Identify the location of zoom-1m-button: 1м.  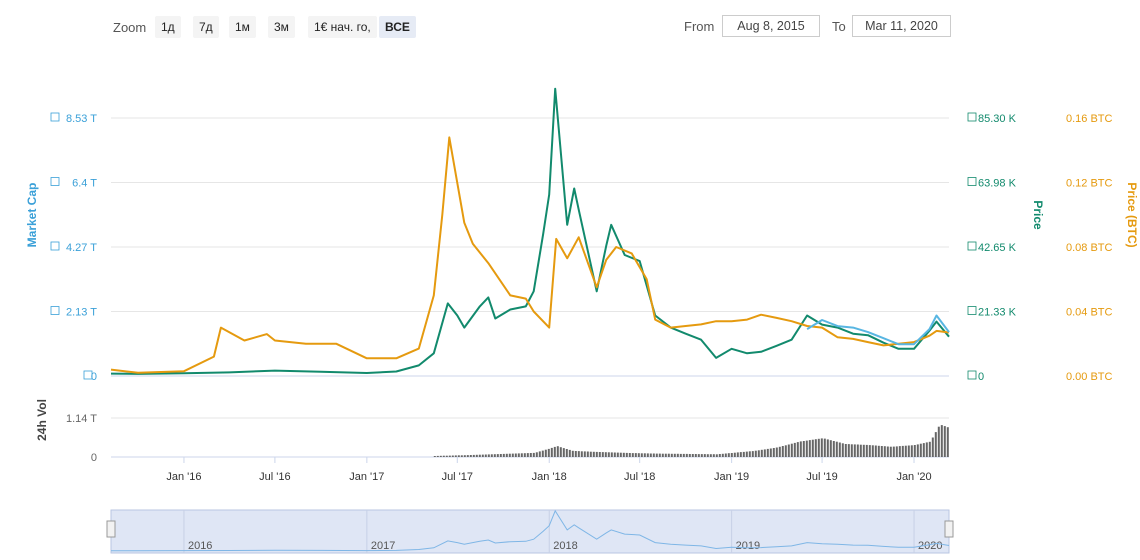
(242, 27).